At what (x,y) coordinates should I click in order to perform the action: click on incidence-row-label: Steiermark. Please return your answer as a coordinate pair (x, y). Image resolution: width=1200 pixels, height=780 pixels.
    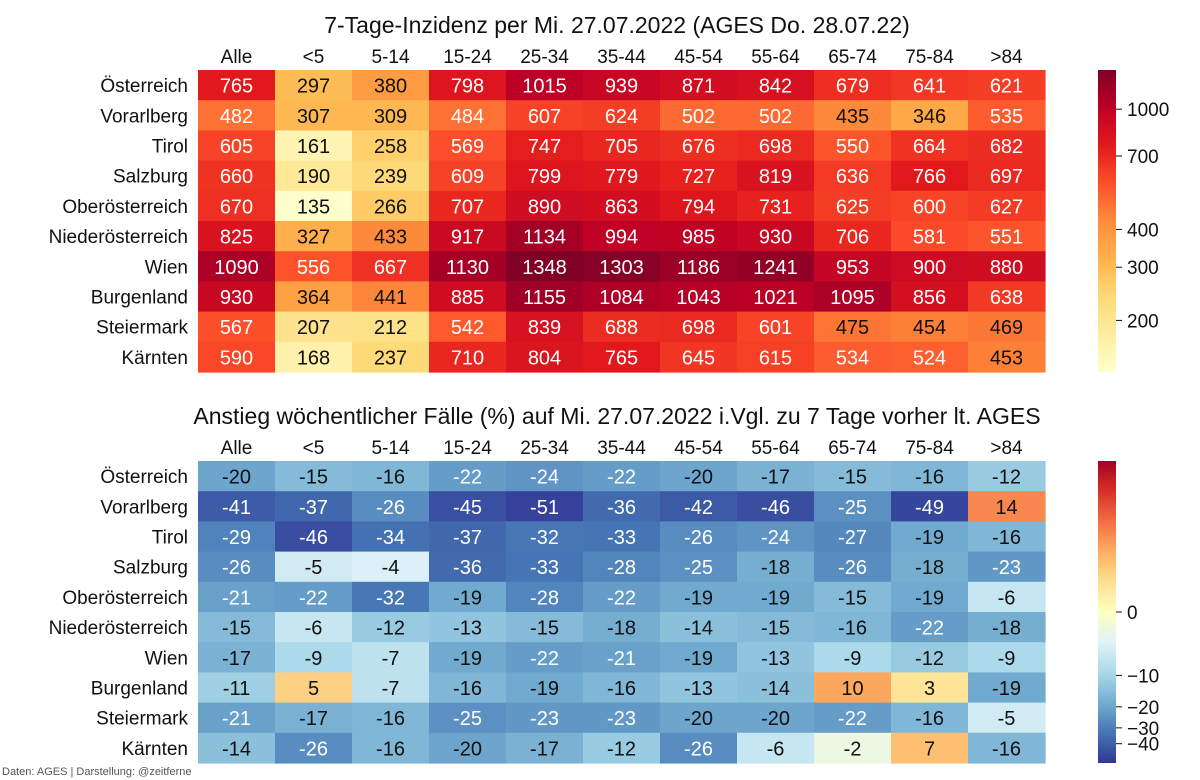
    Looking at the image, I should click on (142, 328).